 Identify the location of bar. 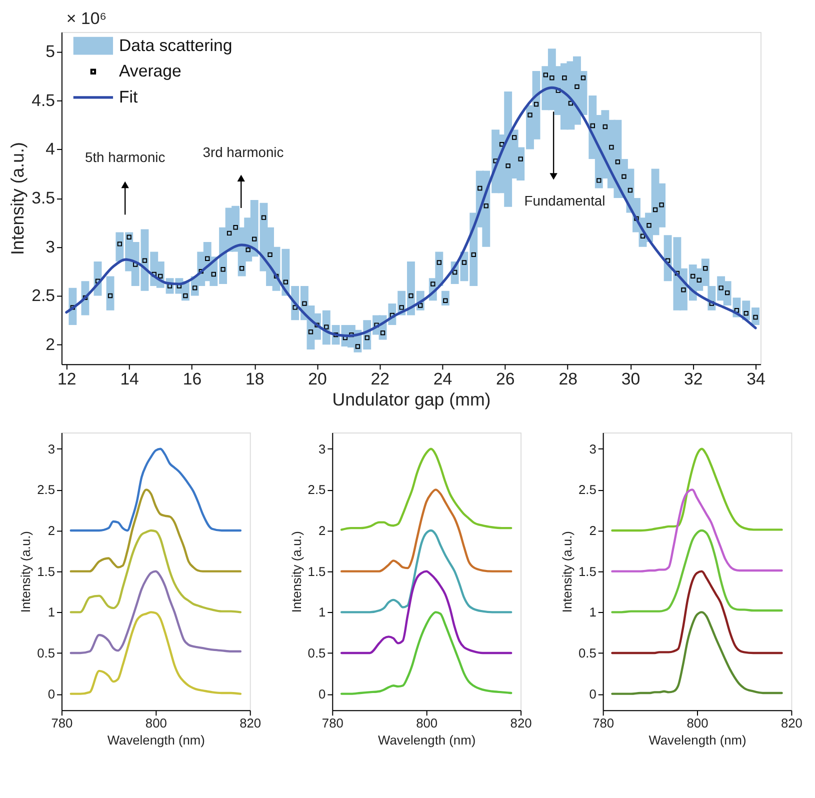
(110, 293).